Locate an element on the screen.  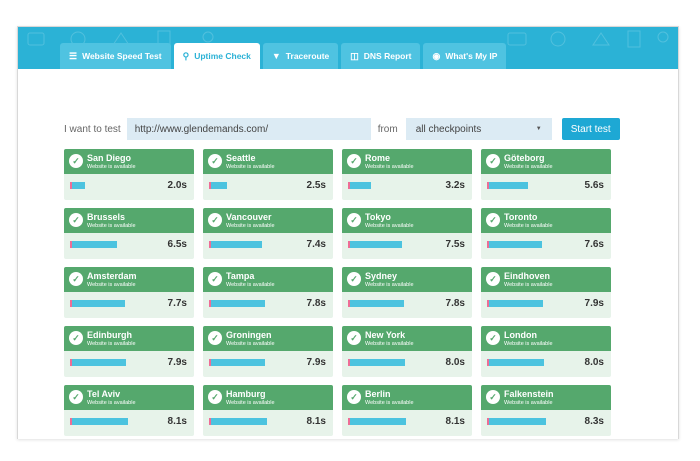
tab-whats-my-ip: ◉ What's My IP is located at coordinates (465, 56).